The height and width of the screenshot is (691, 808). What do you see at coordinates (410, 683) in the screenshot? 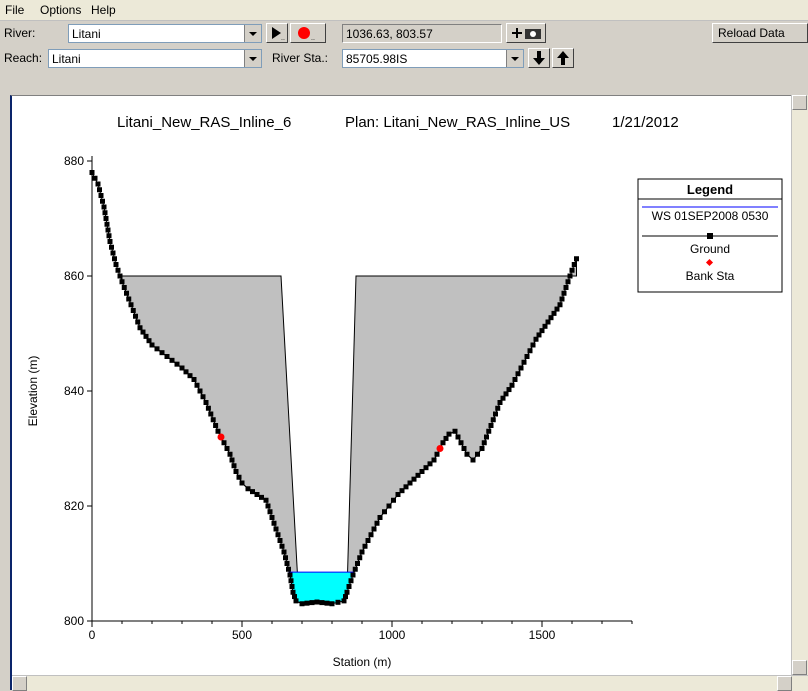
I see `horizontal-scrollbar` at bounding box center [410, 683].